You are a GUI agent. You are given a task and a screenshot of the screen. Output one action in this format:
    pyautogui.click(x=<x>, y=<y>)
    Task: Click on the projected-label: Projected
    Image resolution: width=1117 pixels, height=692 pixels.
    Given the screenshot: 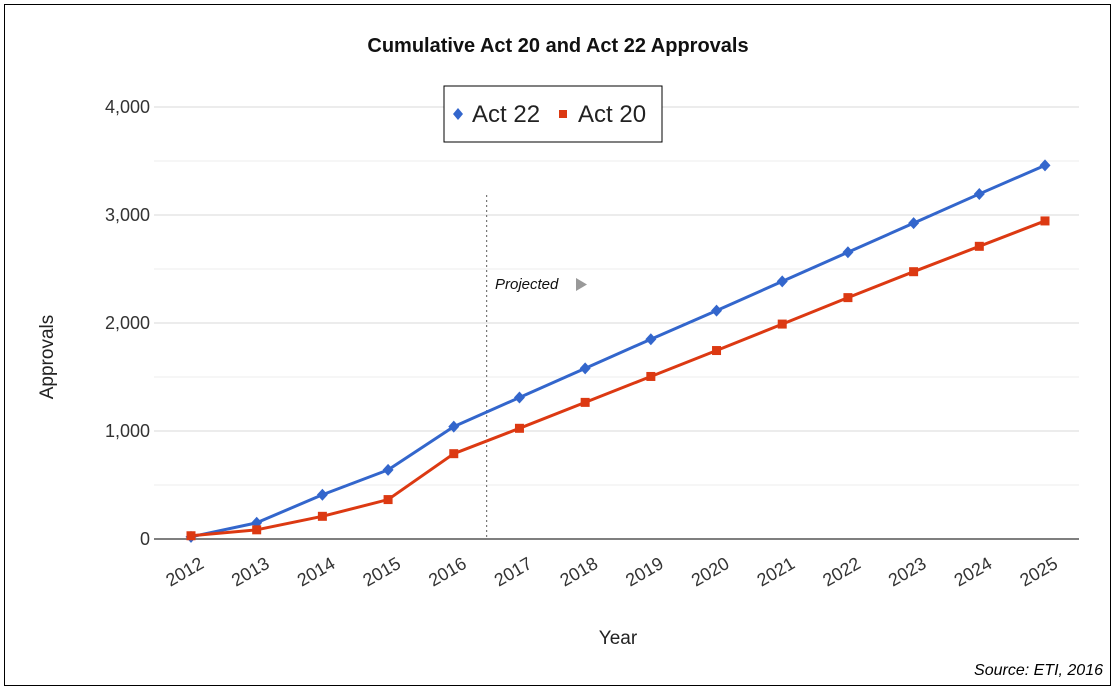 What is the action you would take?
    pyautogui.click(x=527, y=284)
    